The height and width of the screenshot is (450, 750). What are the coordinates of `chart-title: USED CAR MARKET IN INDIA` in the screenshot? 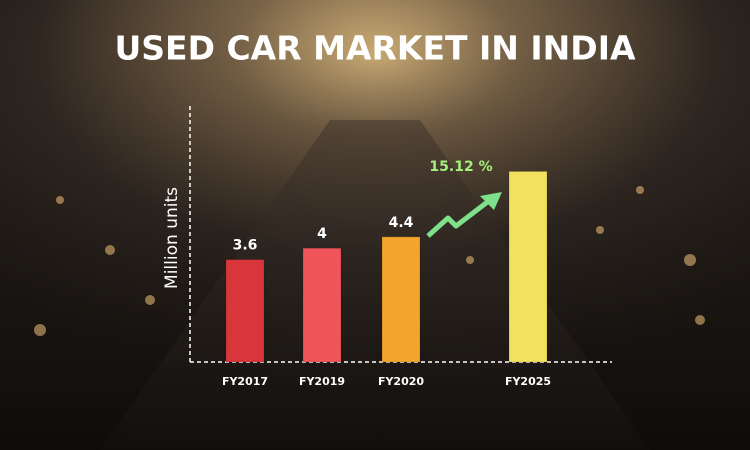 It's located at (374, 48).